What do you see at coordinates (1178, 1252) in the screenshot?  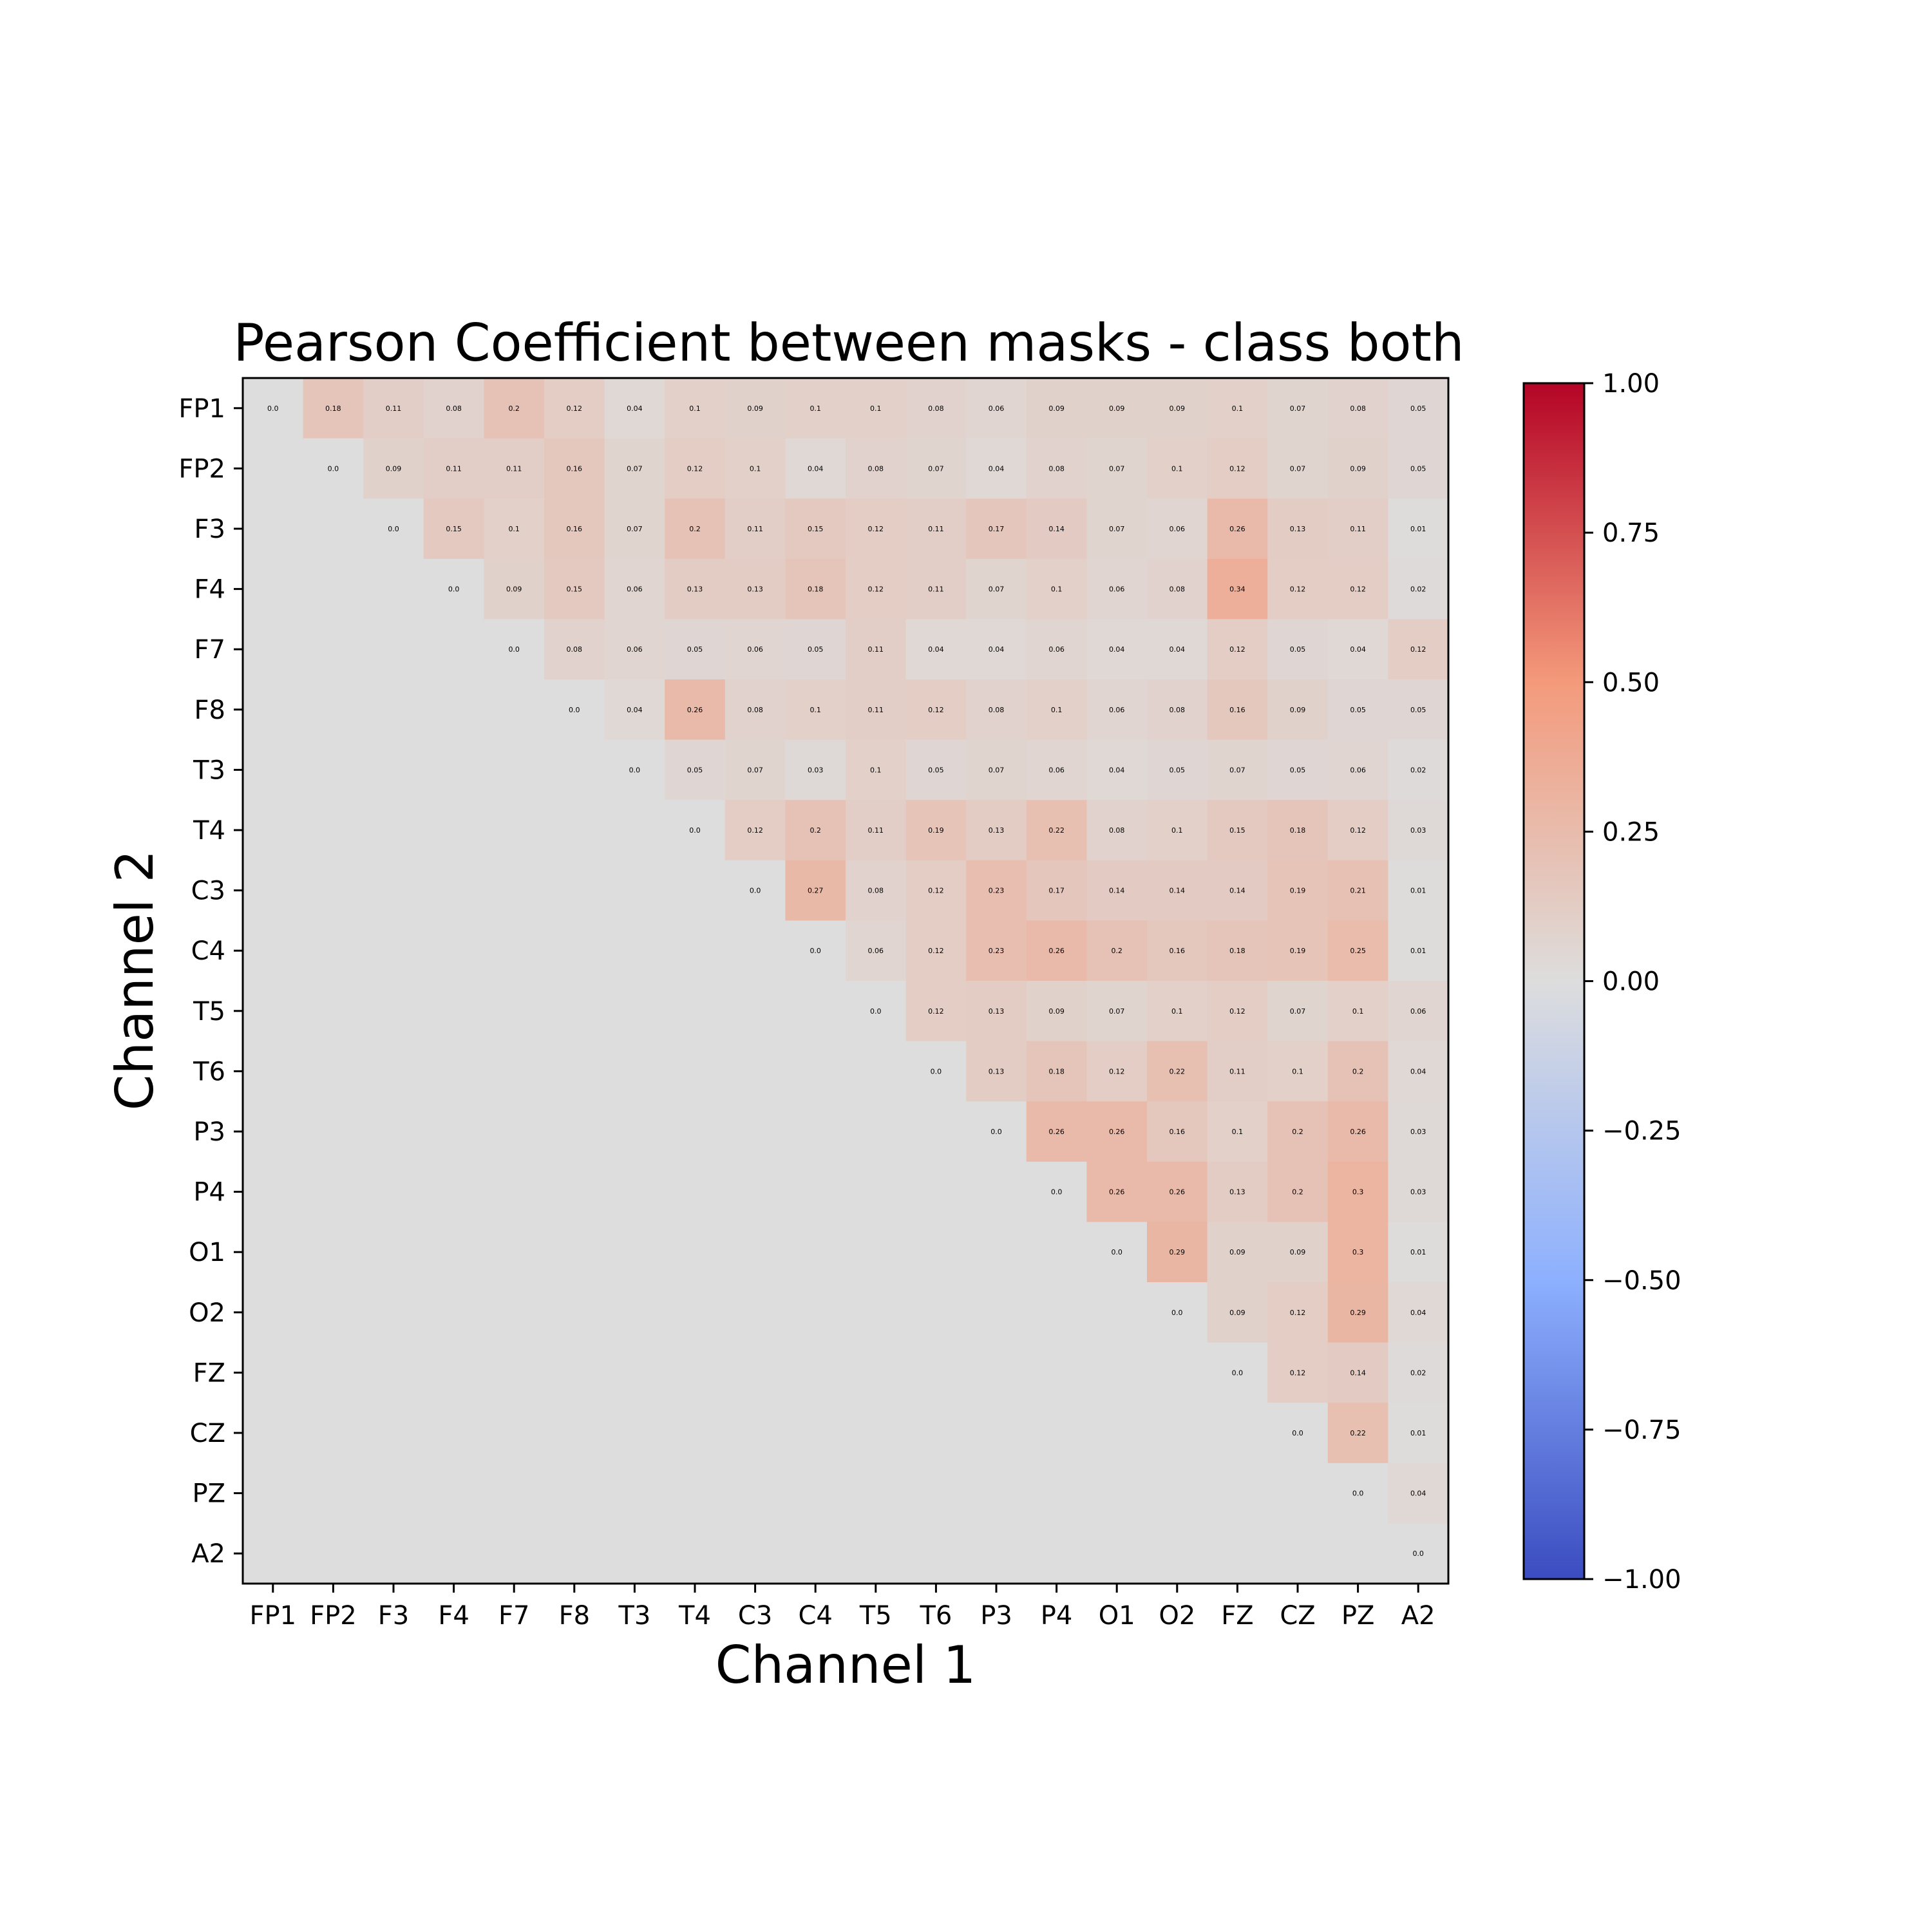 I see `heatmap-cell-label: 0.29` at bounding box center [1178, 1252].